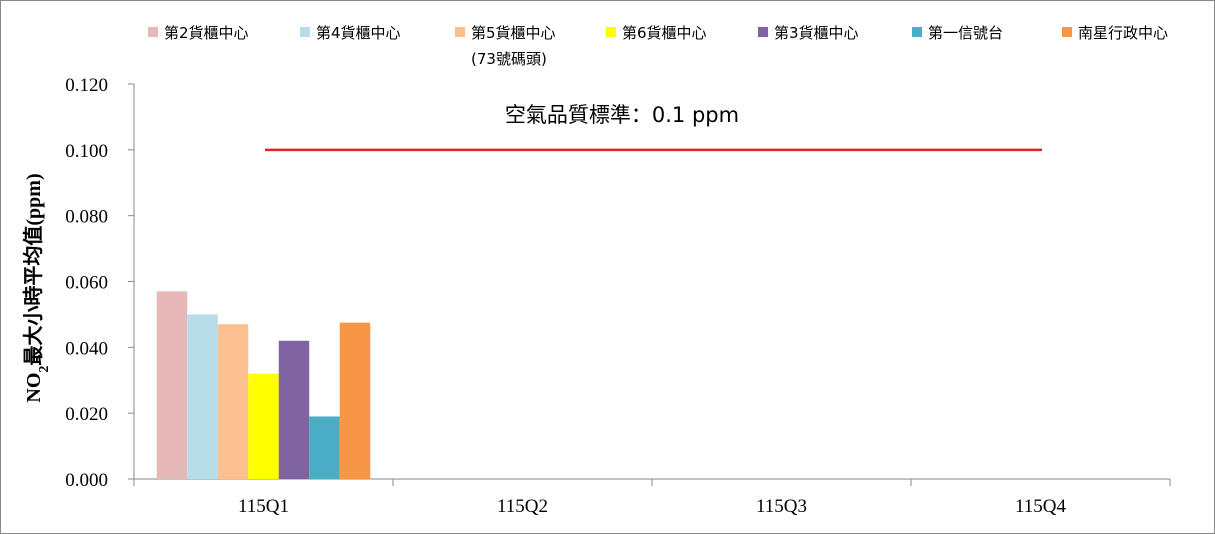 This screenshot has width=1215, height=534. Describe the element at coordinates (86, 85) in the screenshot. I see `y-tick-label: 0.120` at that location.